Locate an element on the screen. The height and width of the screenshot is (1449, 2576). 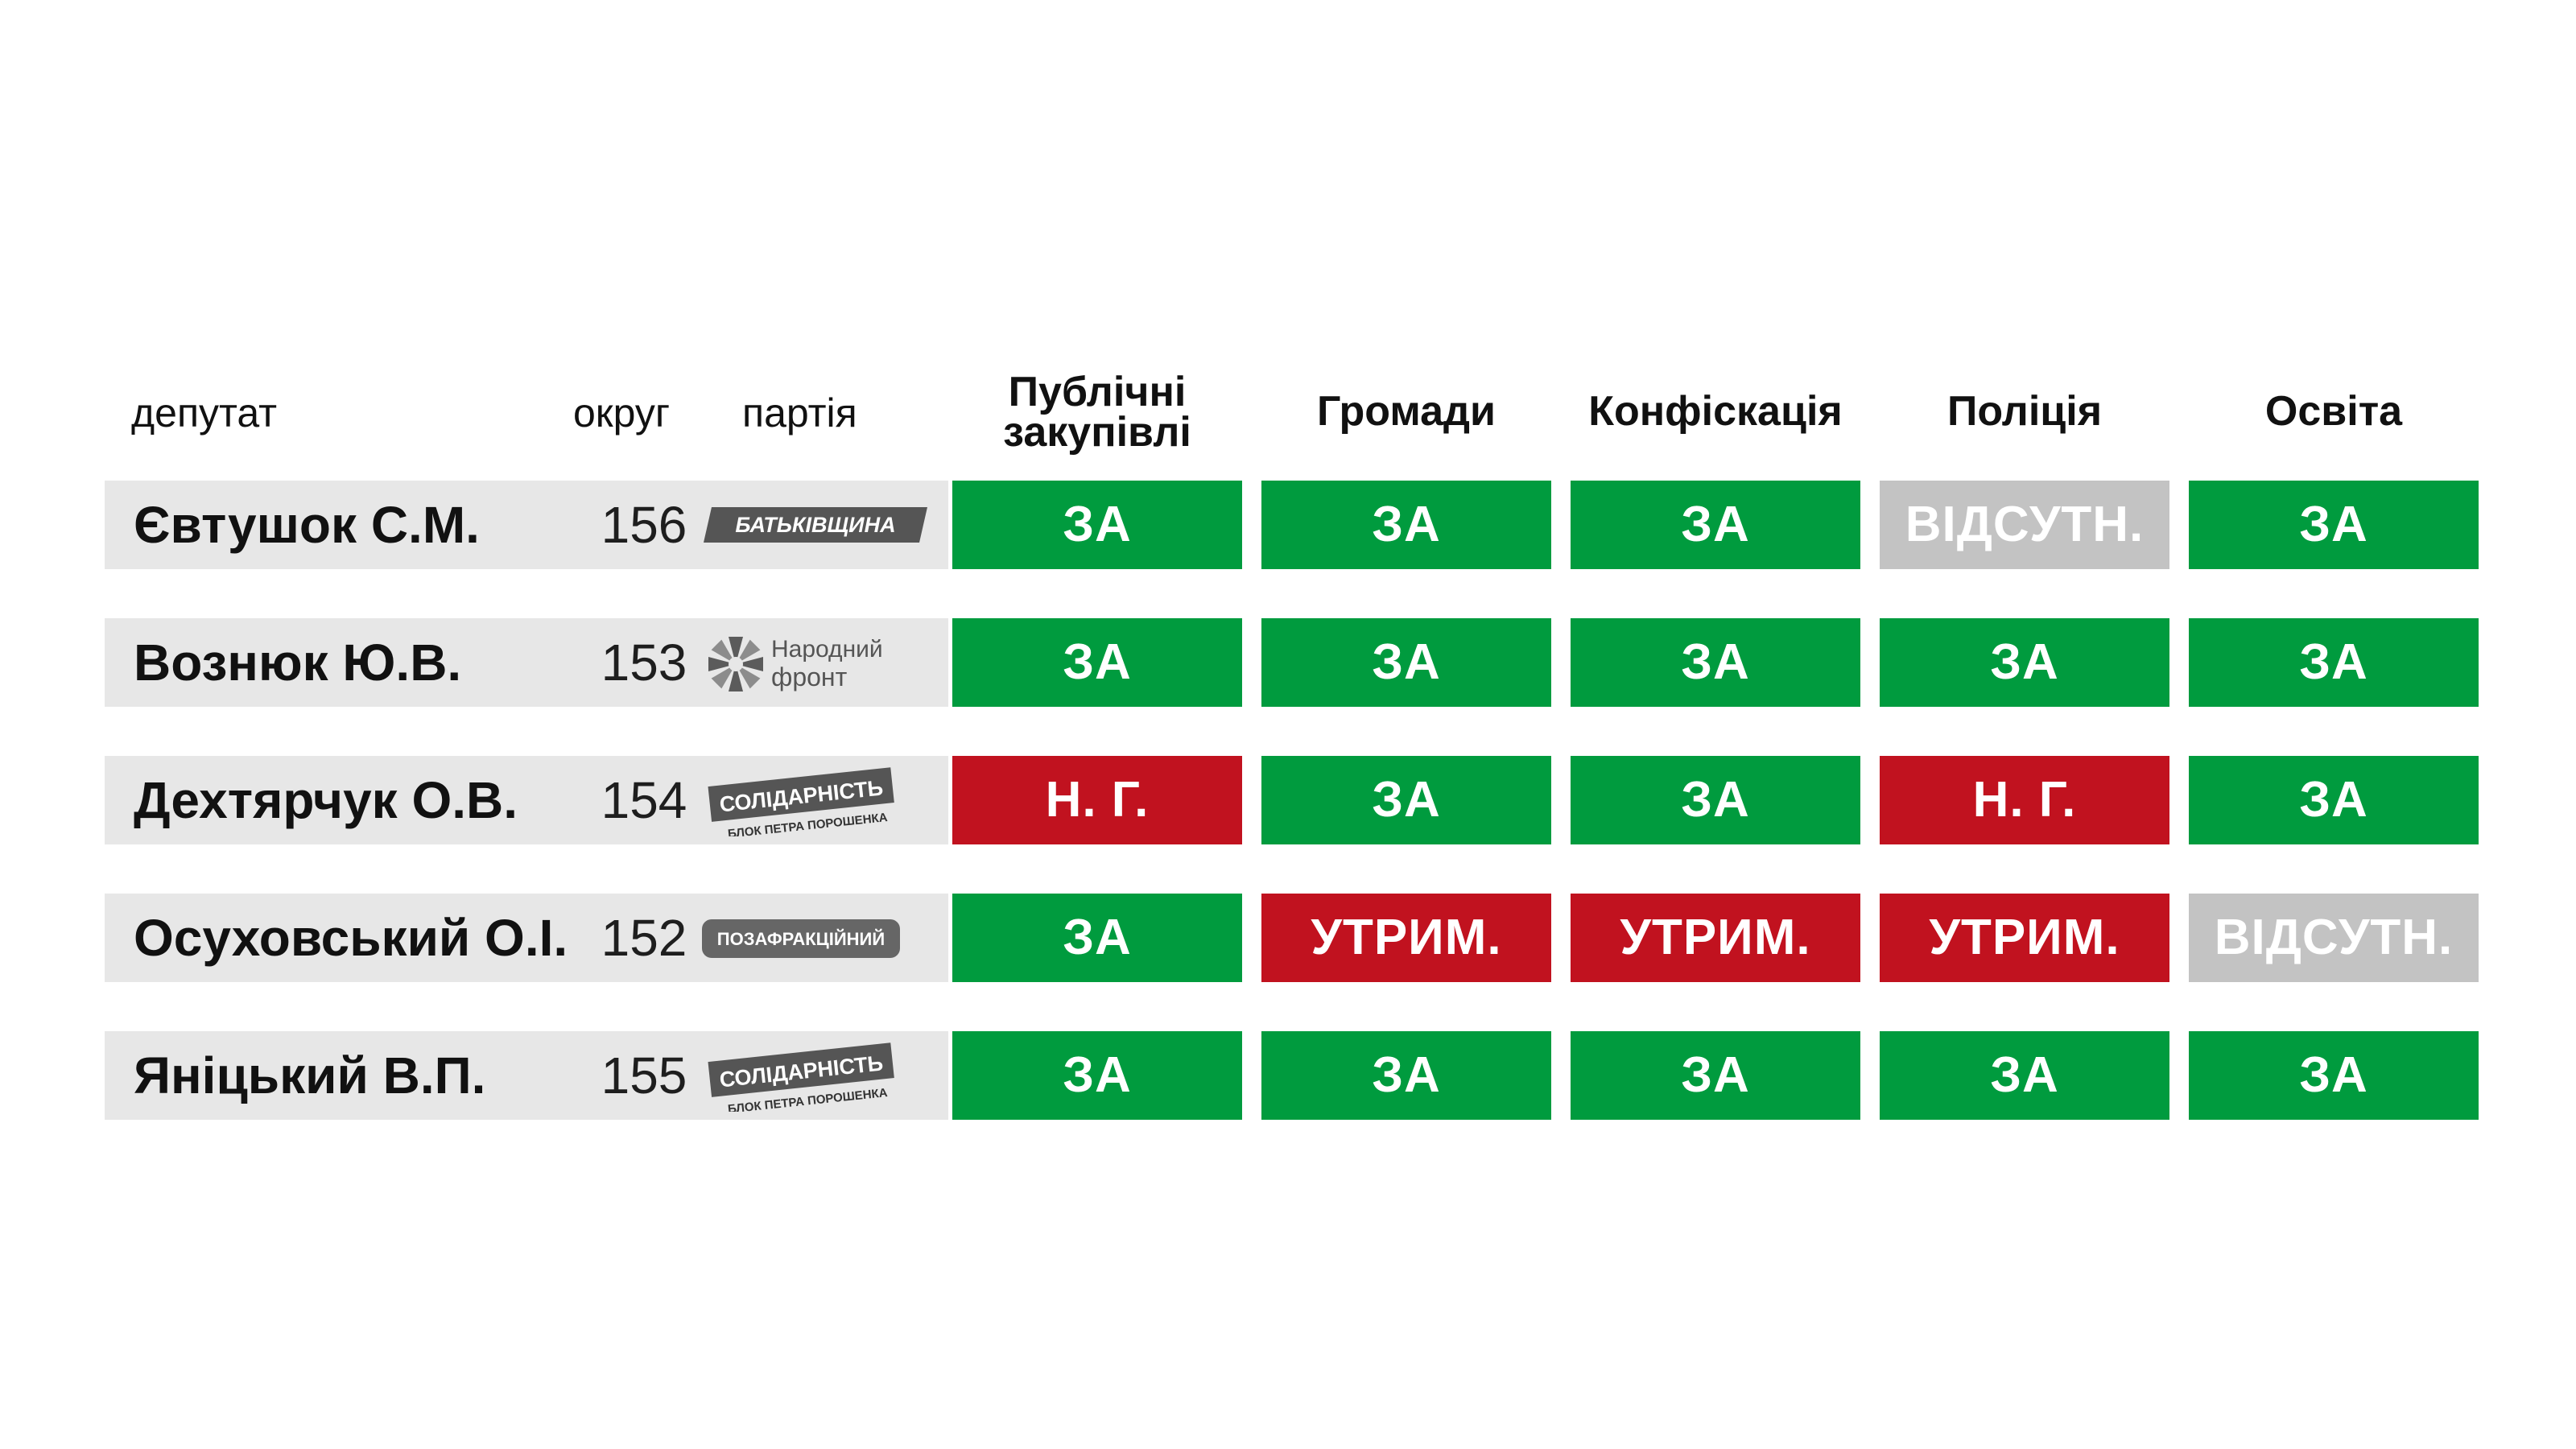
party-logo: Народний фронт is located at coordinates (817, 662).